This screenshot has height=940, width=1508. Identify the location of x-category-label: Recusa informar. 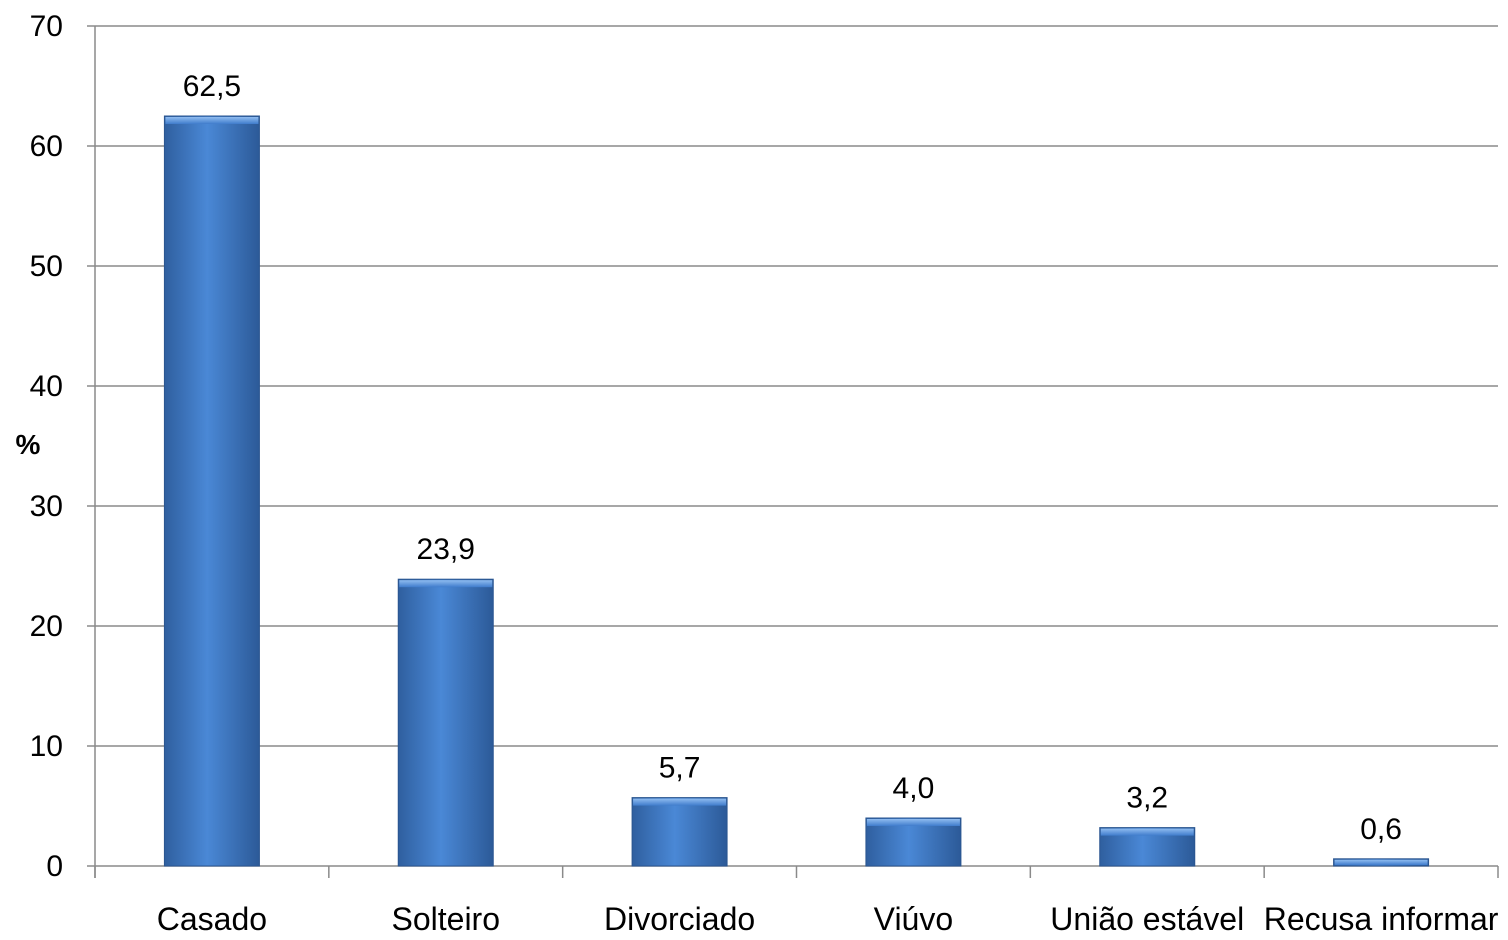
(1381, 919).